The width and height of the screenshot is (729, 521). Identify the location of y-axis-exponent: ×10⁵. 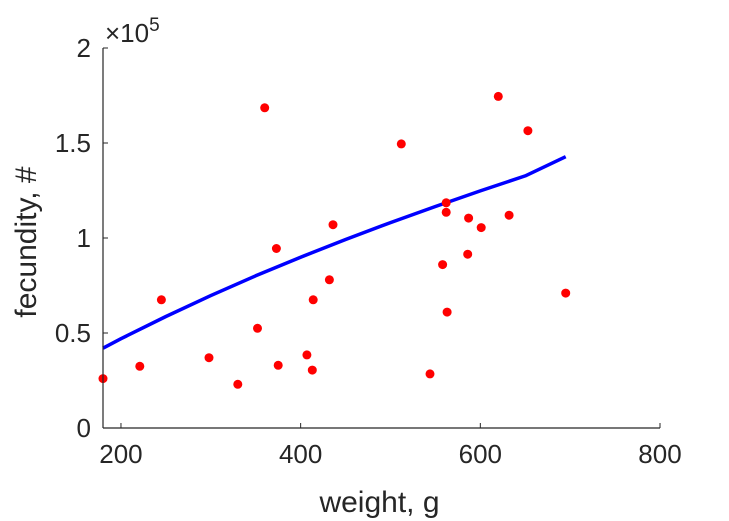
(132, 31).